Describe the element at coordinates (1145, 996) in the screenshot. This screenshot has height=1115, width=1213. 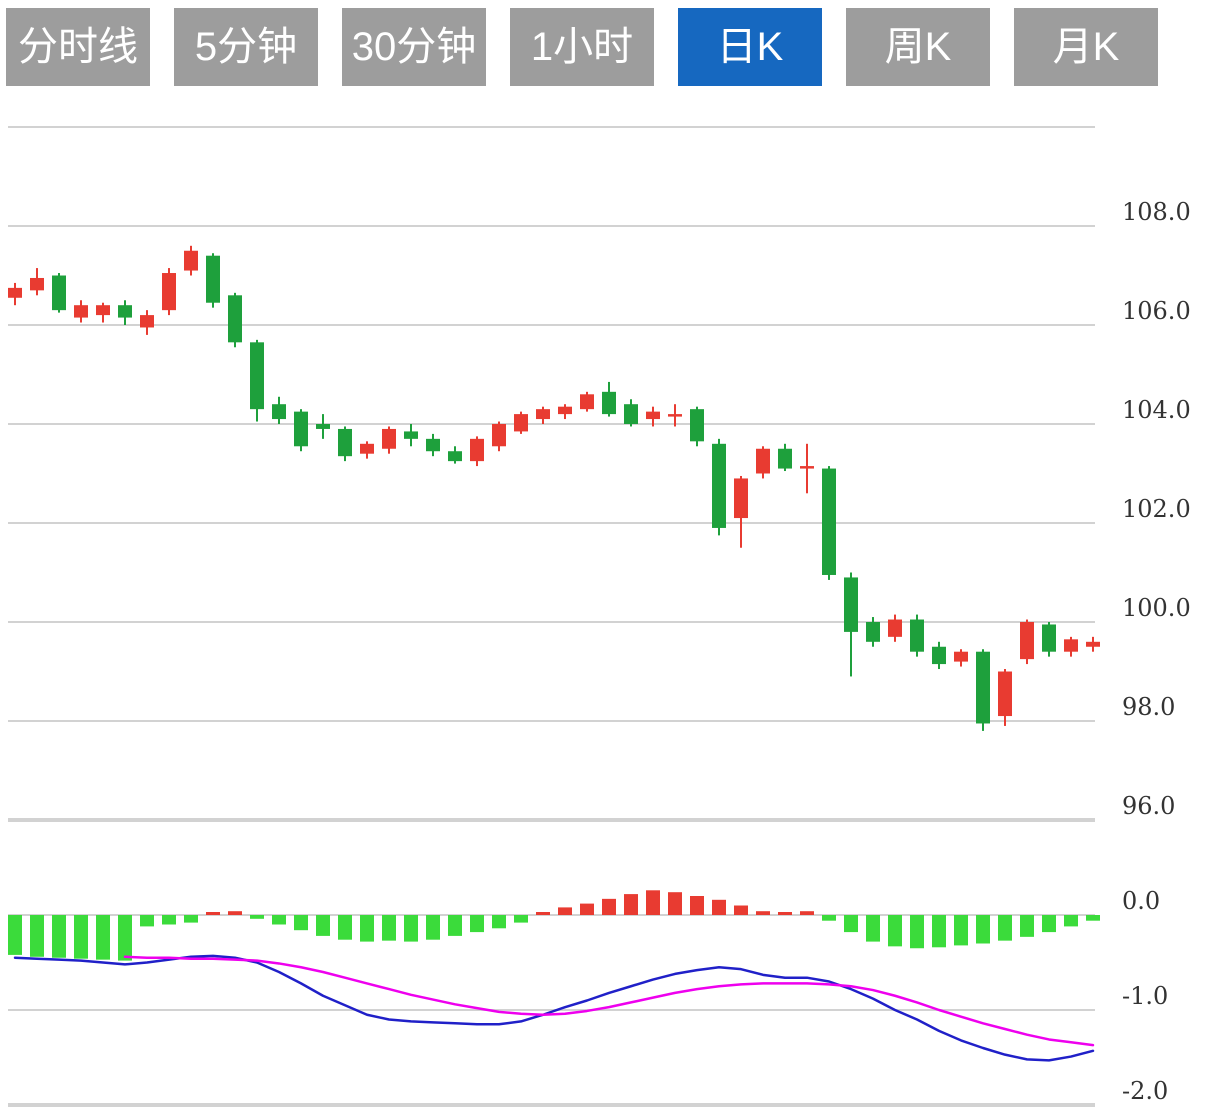
I see `macd-axis-label: -1.0` at that location.